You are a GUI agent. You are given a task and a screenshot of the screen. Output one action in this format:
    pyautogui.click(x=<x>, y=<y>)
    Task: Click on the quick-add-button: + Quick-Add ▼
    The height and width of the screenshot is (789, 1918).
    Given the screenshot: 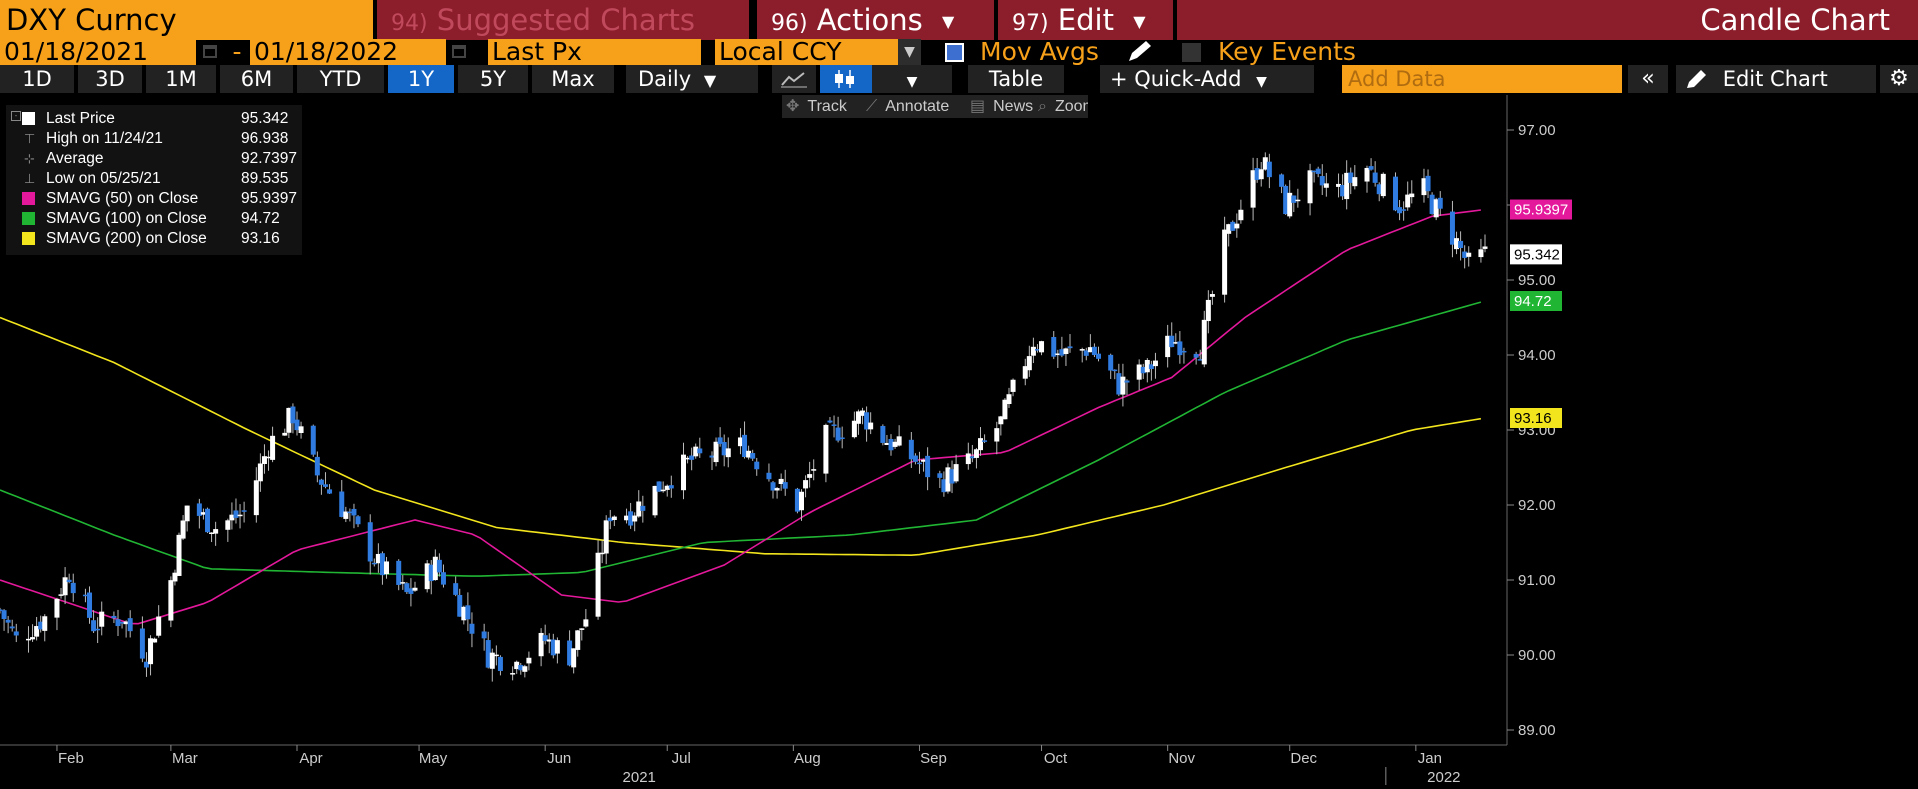 What is the action you would take?
    pyautogui.click(x=1207, y=79)
    